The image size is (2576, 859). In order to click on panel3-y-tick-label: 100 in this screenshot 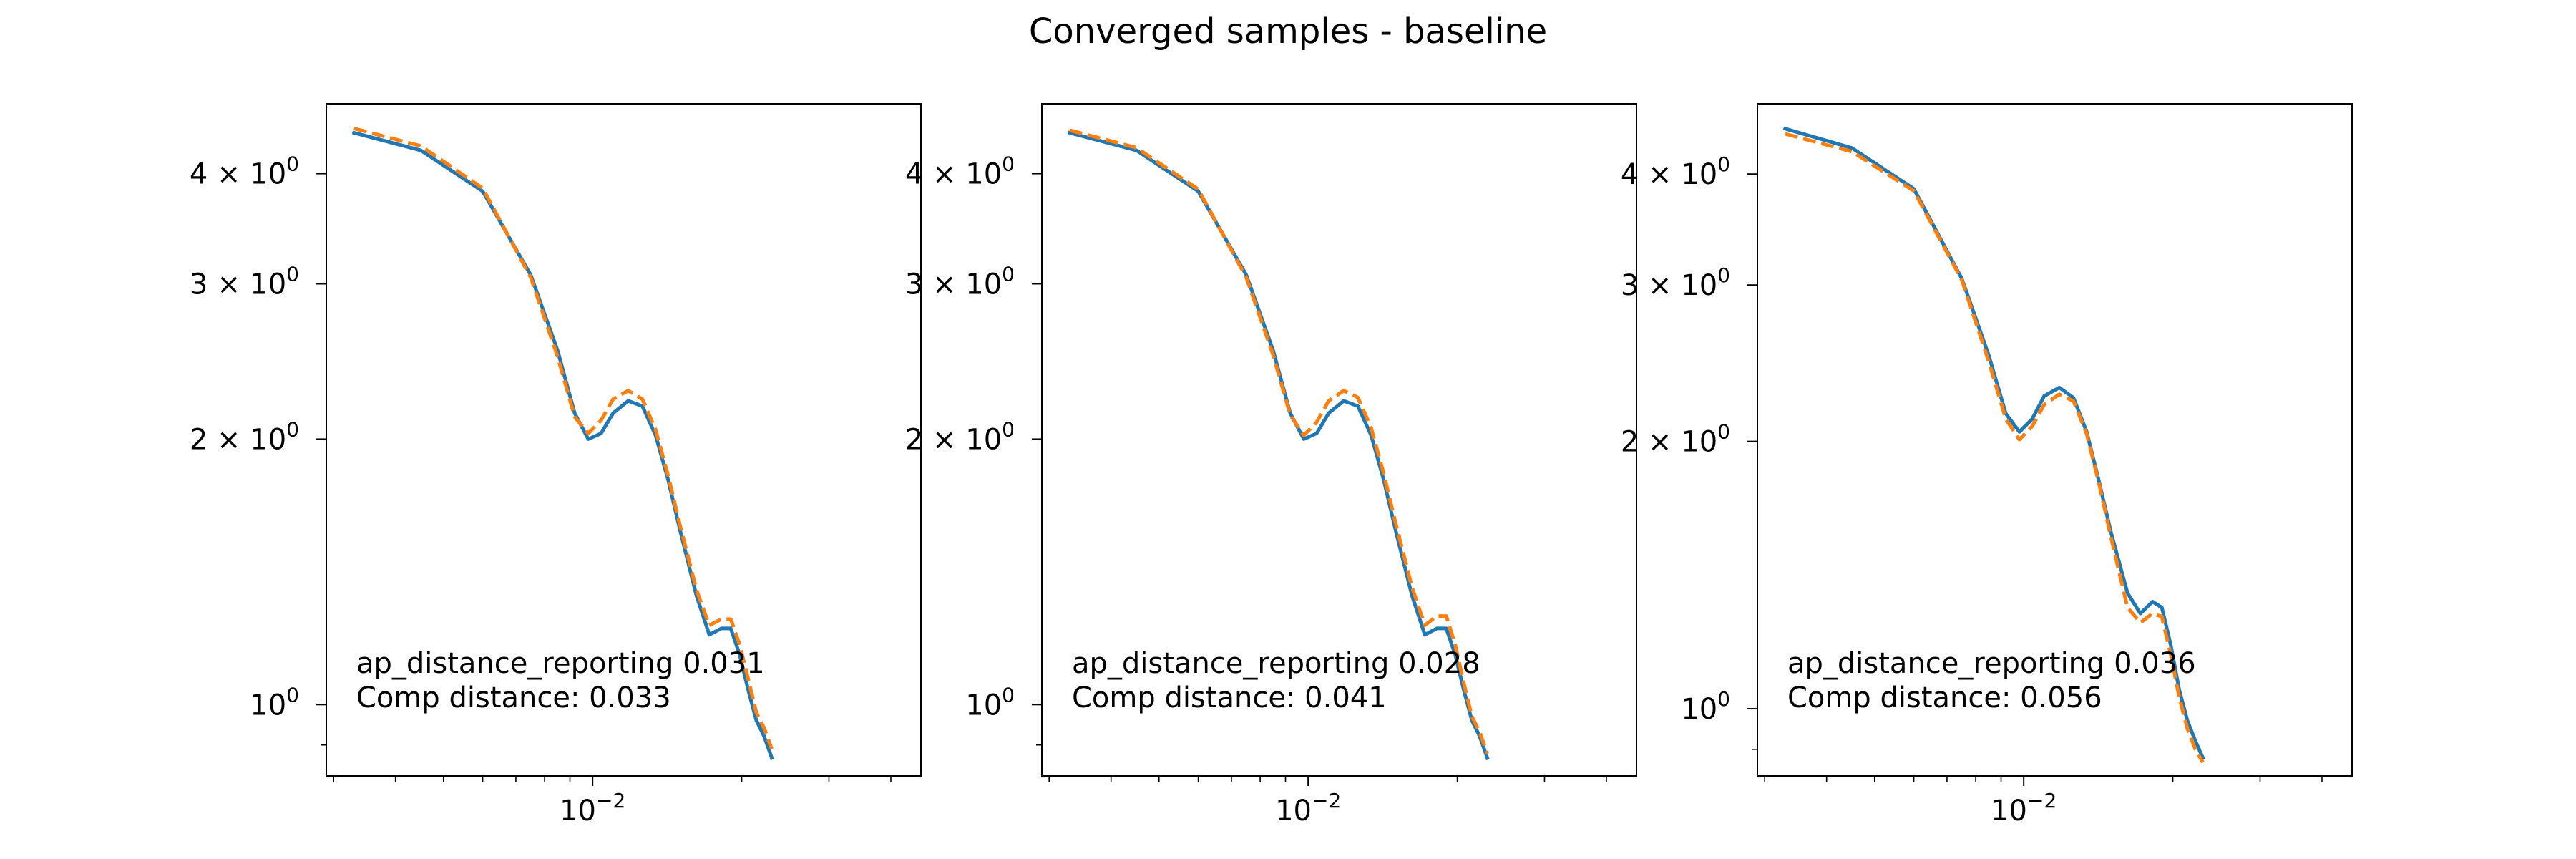, I will do `click(1705, 706)`.